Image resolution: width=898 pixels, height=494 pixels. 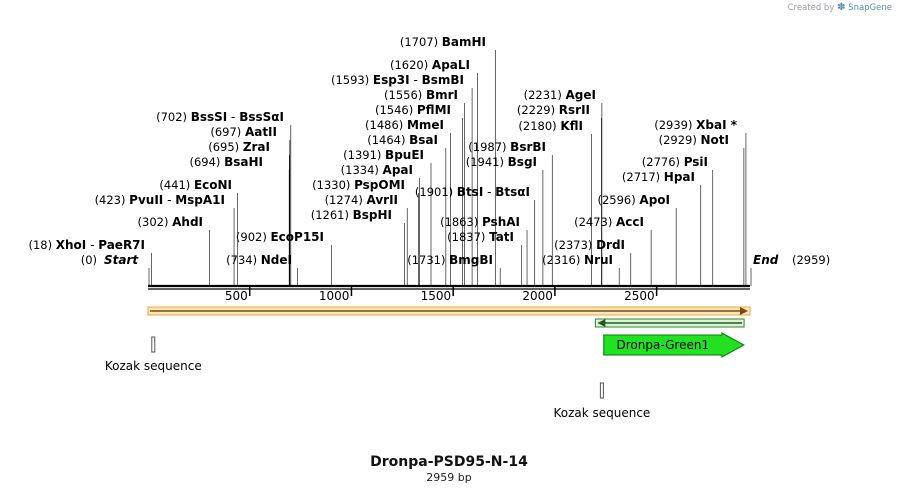 I want to click on restriction-site: (1274) AvrII, so click(x=366, y=239).